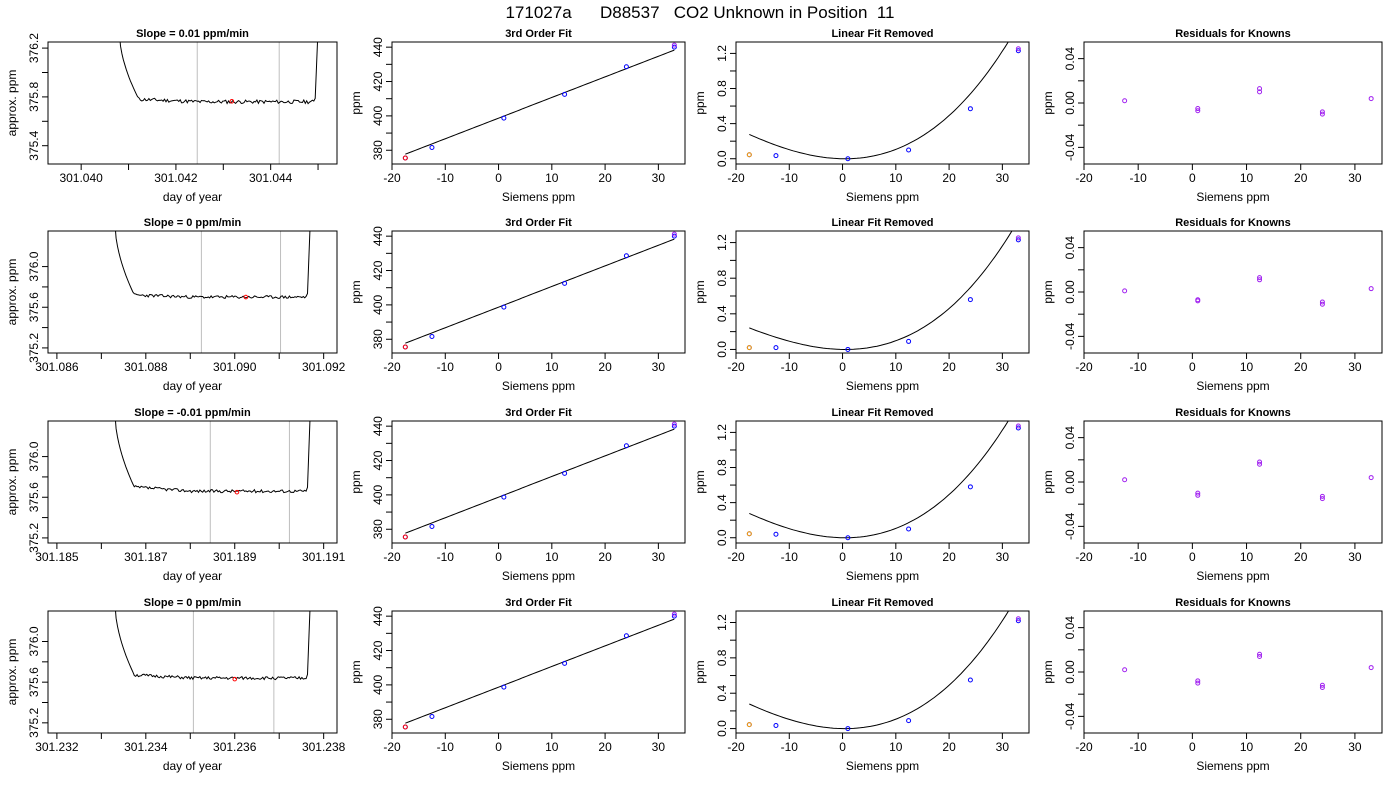 This screenshot has width=1400, height=800. I want to click on y-axis-label: approx. ppm, so click(12, 292).